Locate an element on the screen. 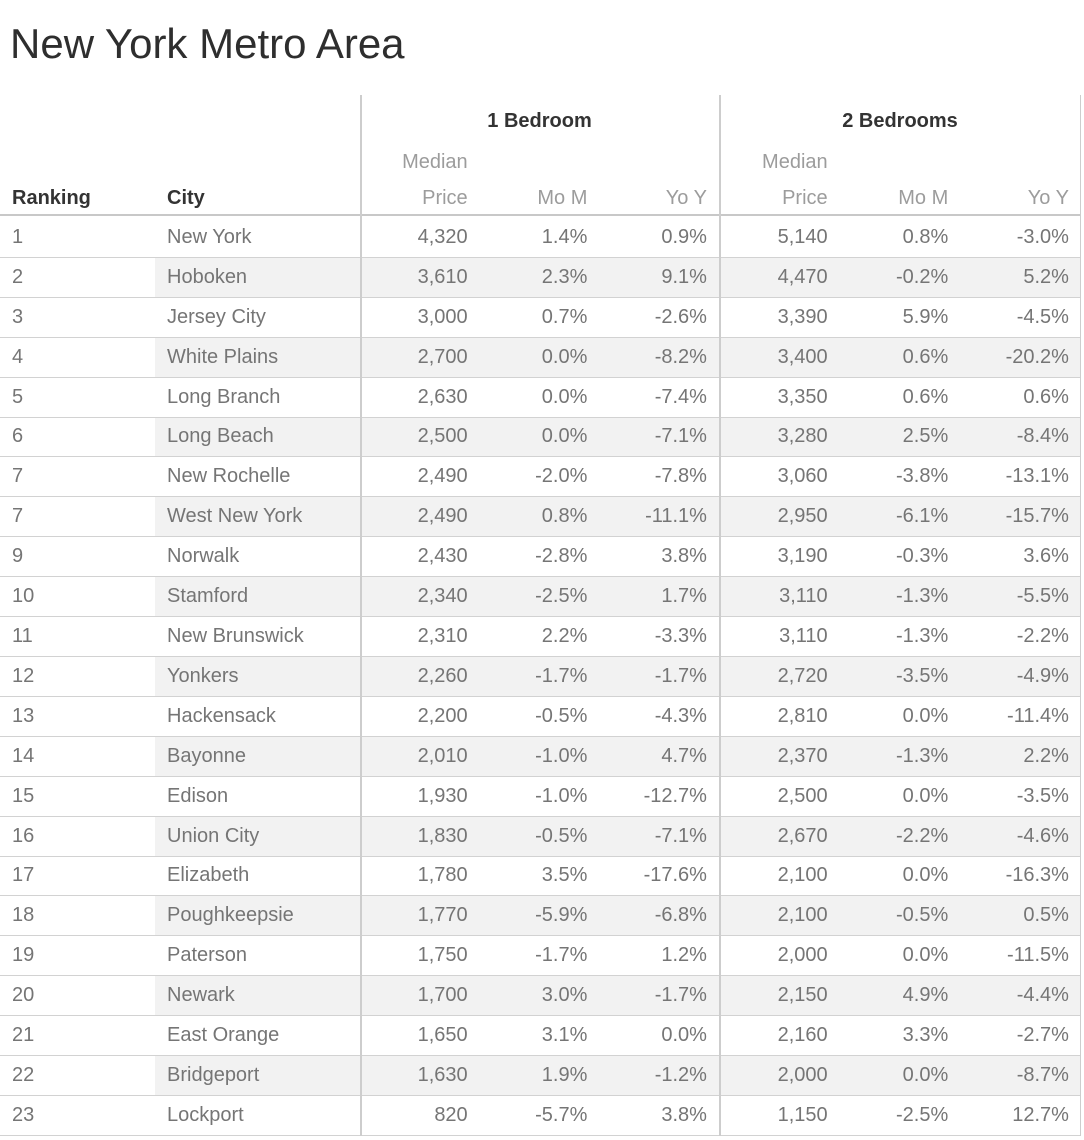 Image resolution: width=1084 pixels, height=1140 pixels. cell-2br-yoy: -11.5% is located at coordinates (1038, 955).